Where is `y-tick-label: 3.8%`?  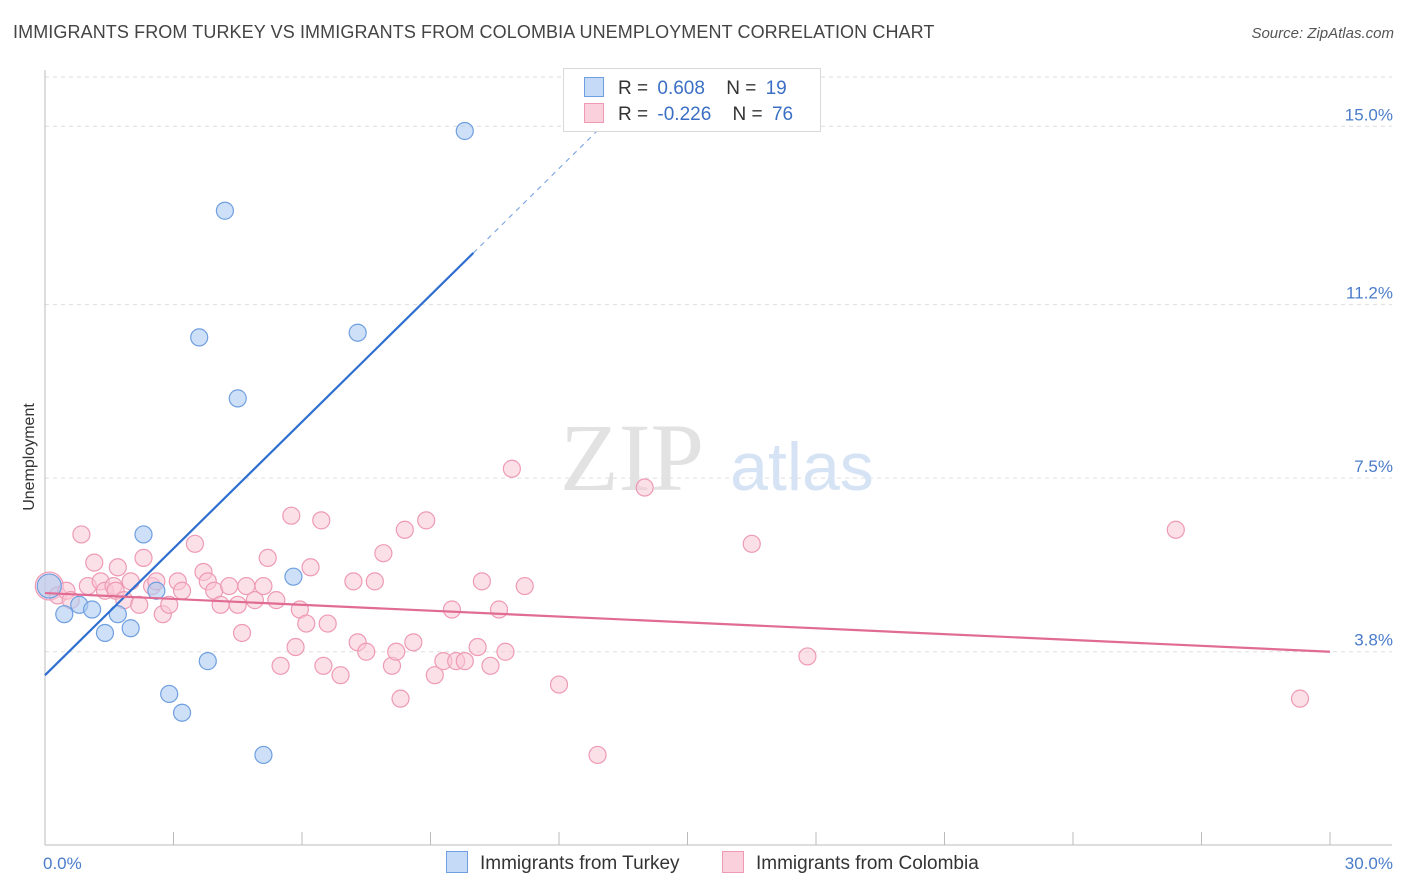
y-tick-label: 3.8% is located at coordinates (1373, 640).